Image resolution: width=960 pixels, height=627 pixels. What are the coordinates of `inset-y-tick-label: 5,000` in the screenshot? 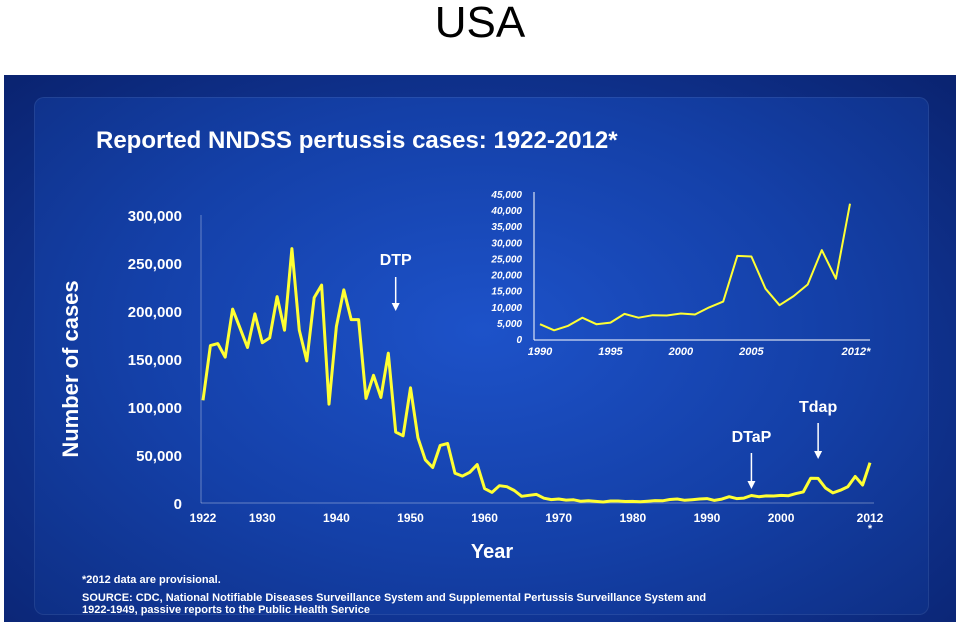 It's located at (509, 324).